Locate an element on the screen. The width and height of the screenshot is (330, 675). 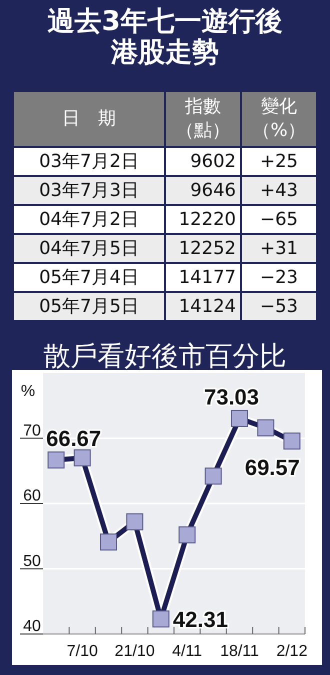
text: 14177 is located at coordinates (203, 277).